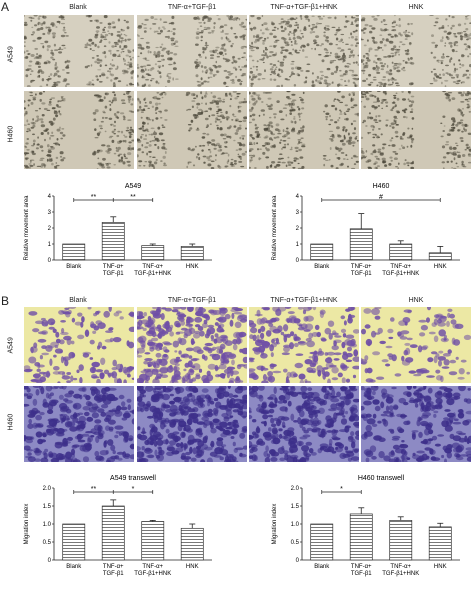  Describe the element at coordinates (133, 478) in the screenshot. I see `chart-title: A549 transwell` at that location.